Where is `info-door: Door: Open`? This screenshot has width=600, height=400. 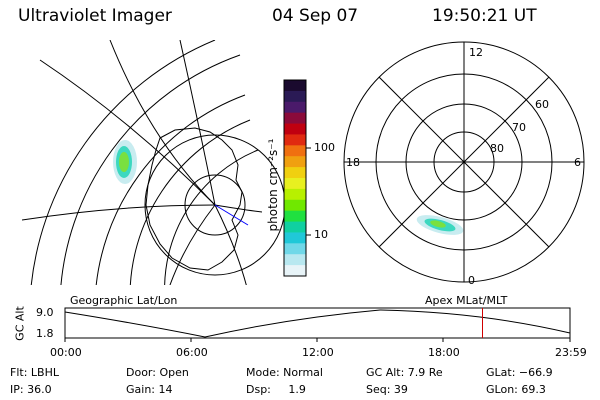 info-door: Door: Open is located at coordinates (157, 372).